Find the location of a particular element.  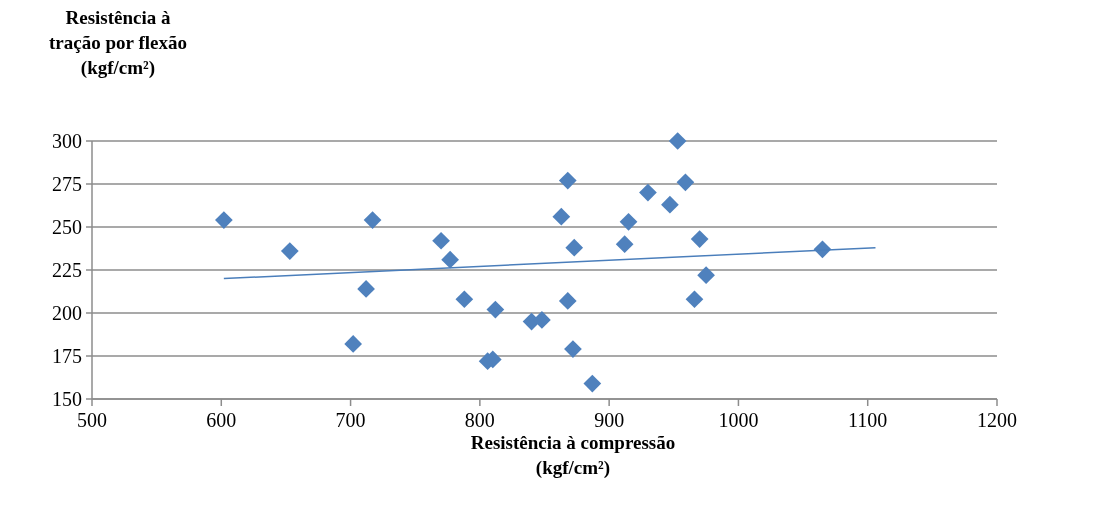

x-tick-label: 1200 is located at coordinates (997, 420).